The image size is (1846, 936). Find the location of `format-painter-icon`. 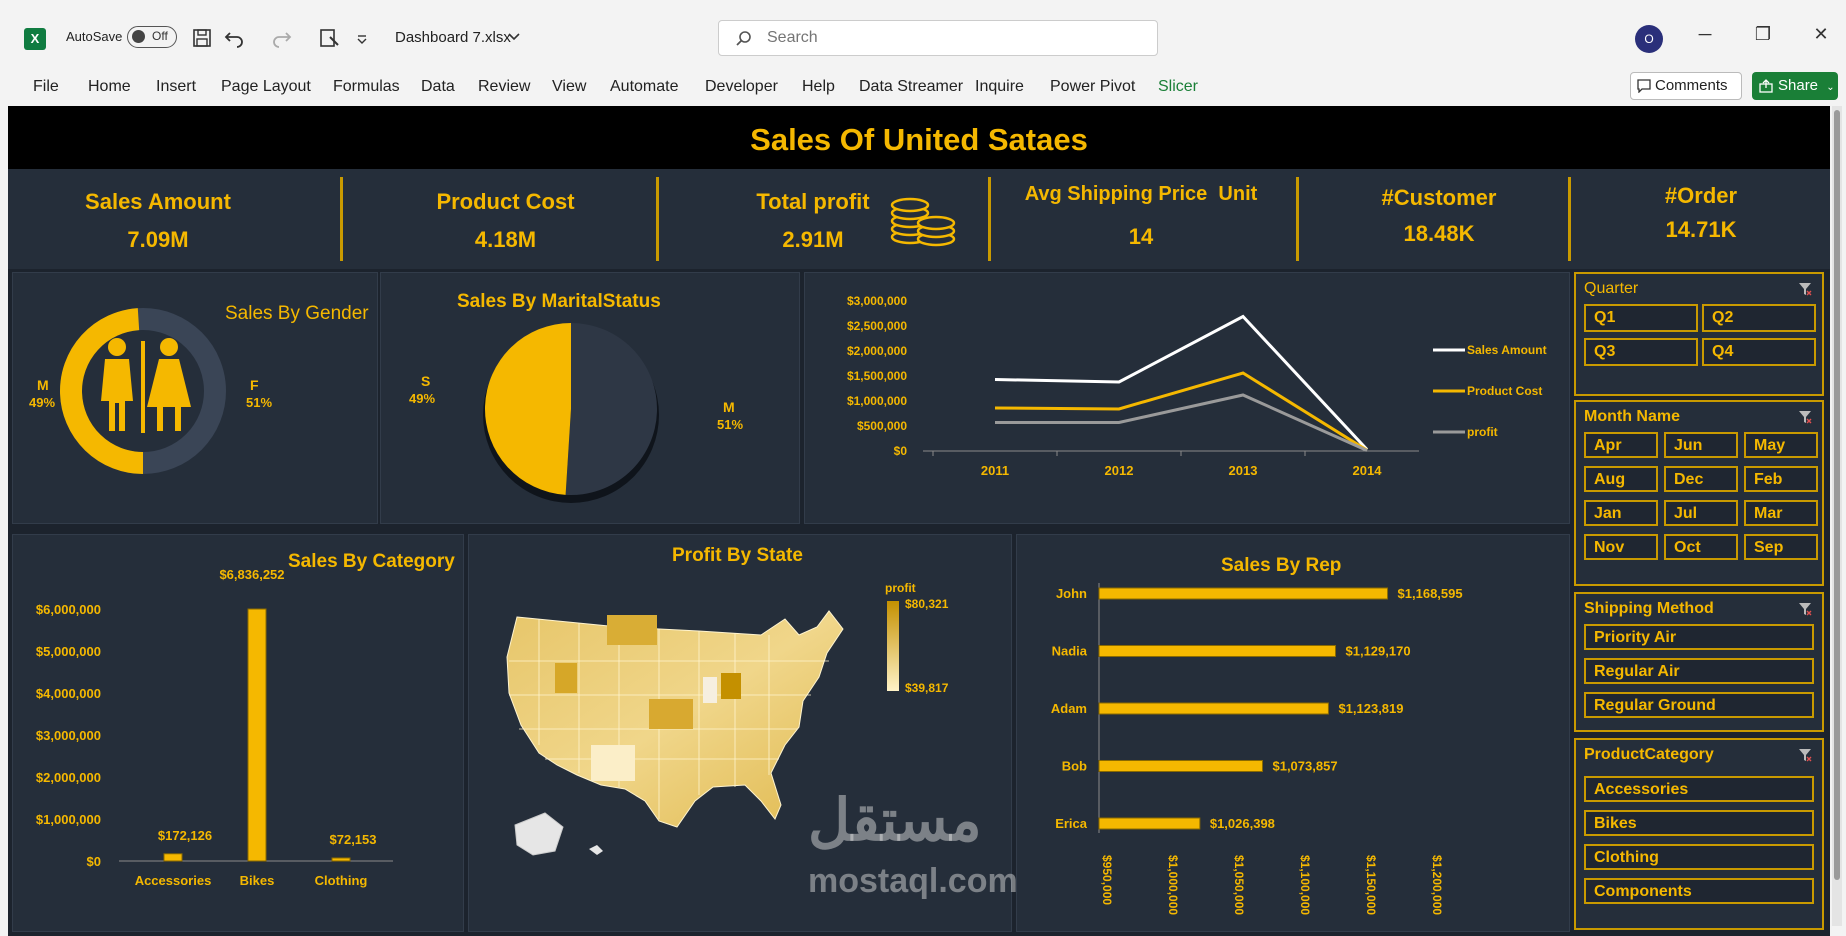

format-painter-icon is located at coordinates (329, 38).